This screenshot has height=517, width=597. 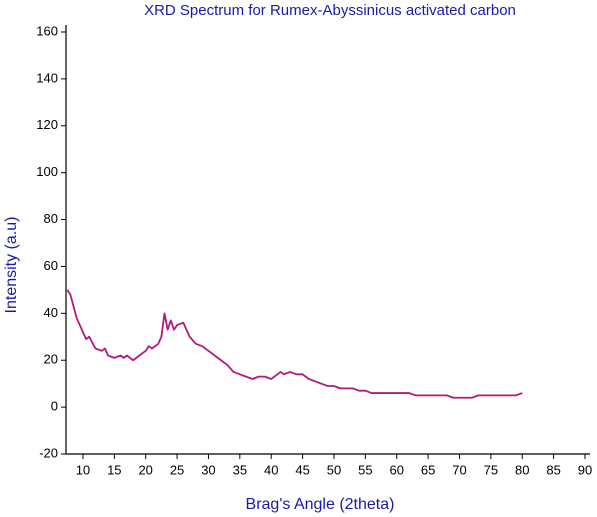 What do you see at coordinates (302, 469) in the screenshot?
I see `x-tick-label: 45` at bounding box center [302, 469].